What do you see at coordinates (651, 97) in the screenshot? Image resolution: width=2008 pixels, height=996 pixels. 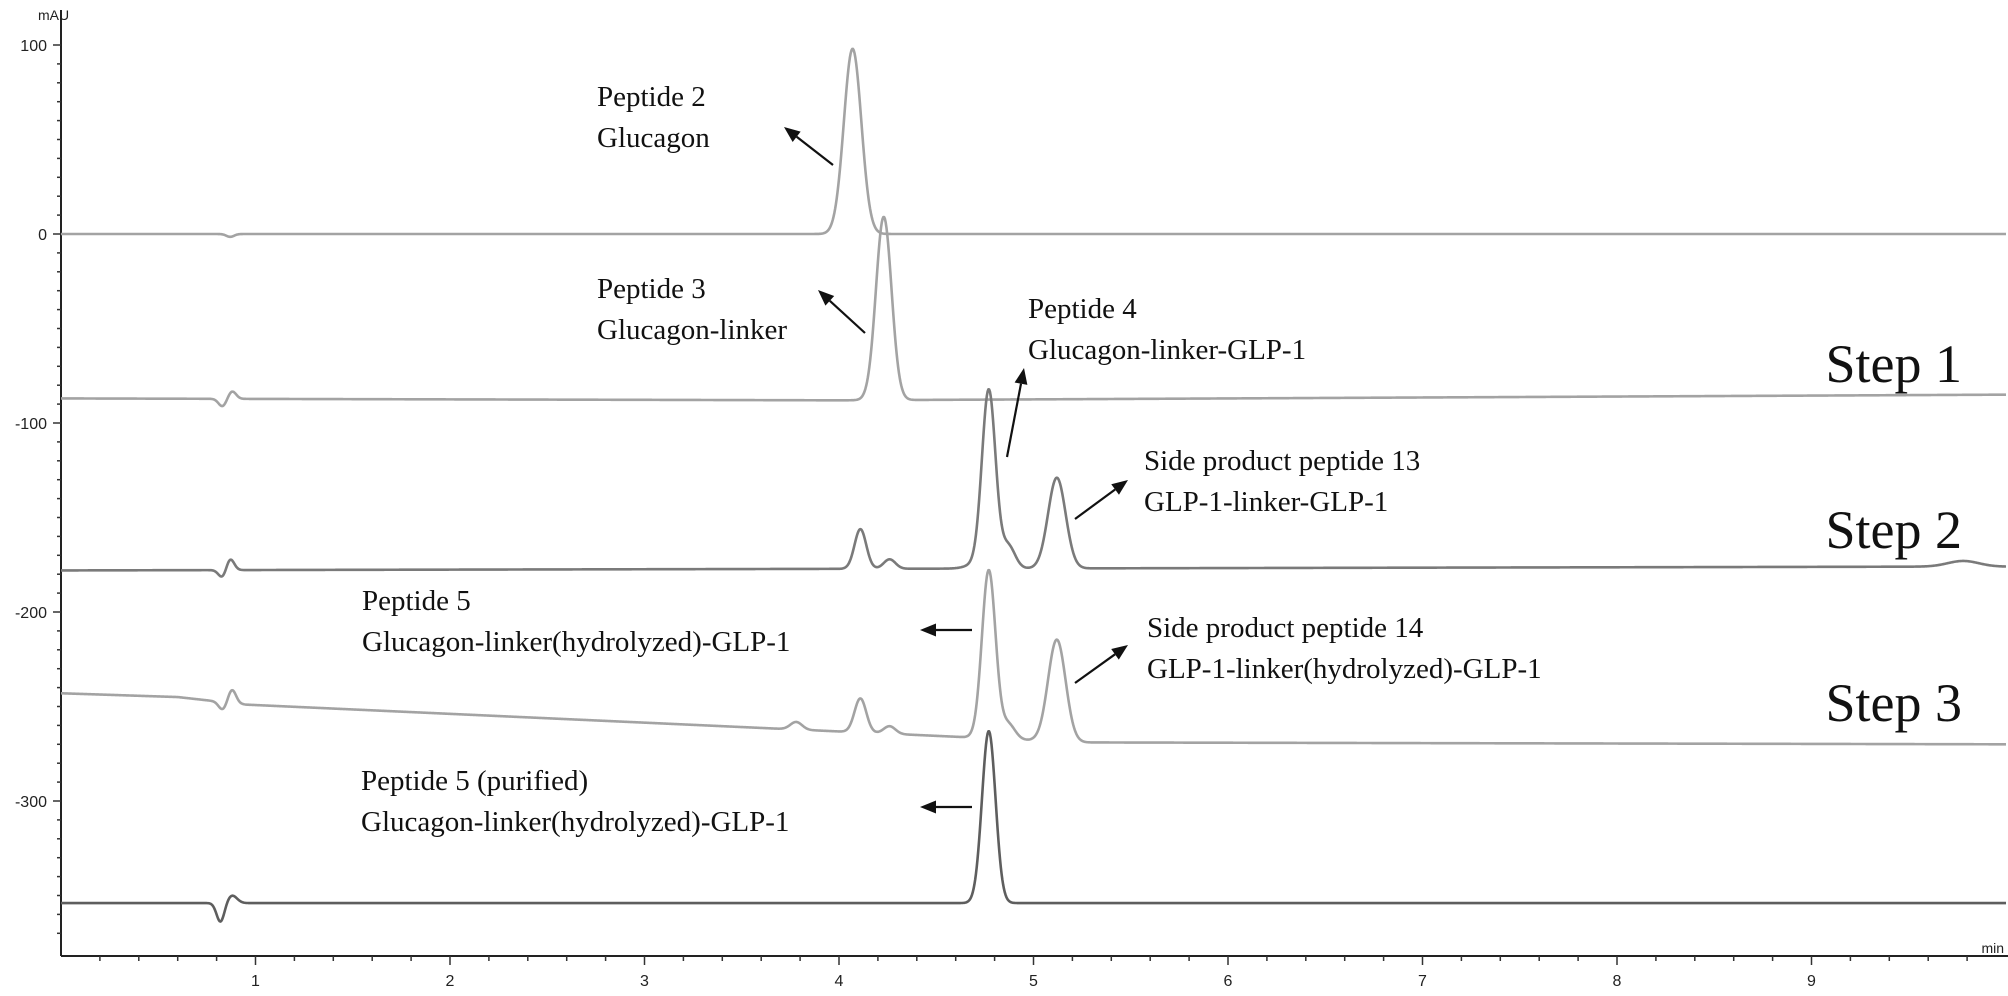 I see `annotation-peptide-2-line-1: Peptide 2` at bounding box center [651, 97].